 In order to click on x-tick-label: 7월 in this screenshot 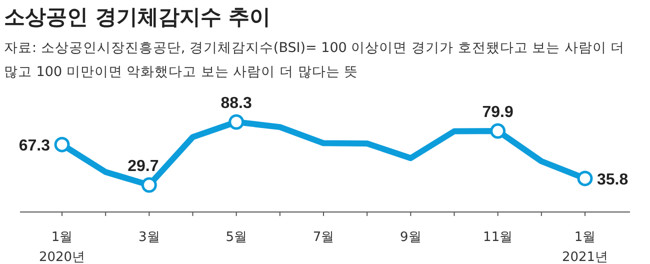, I will do `click(323, 237)`.